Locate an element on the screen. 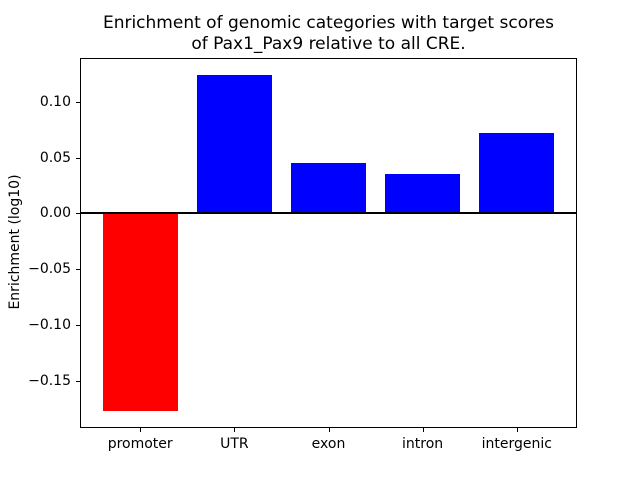  x-tick-label-UTR: UTR is located at coordinates (234, 444).